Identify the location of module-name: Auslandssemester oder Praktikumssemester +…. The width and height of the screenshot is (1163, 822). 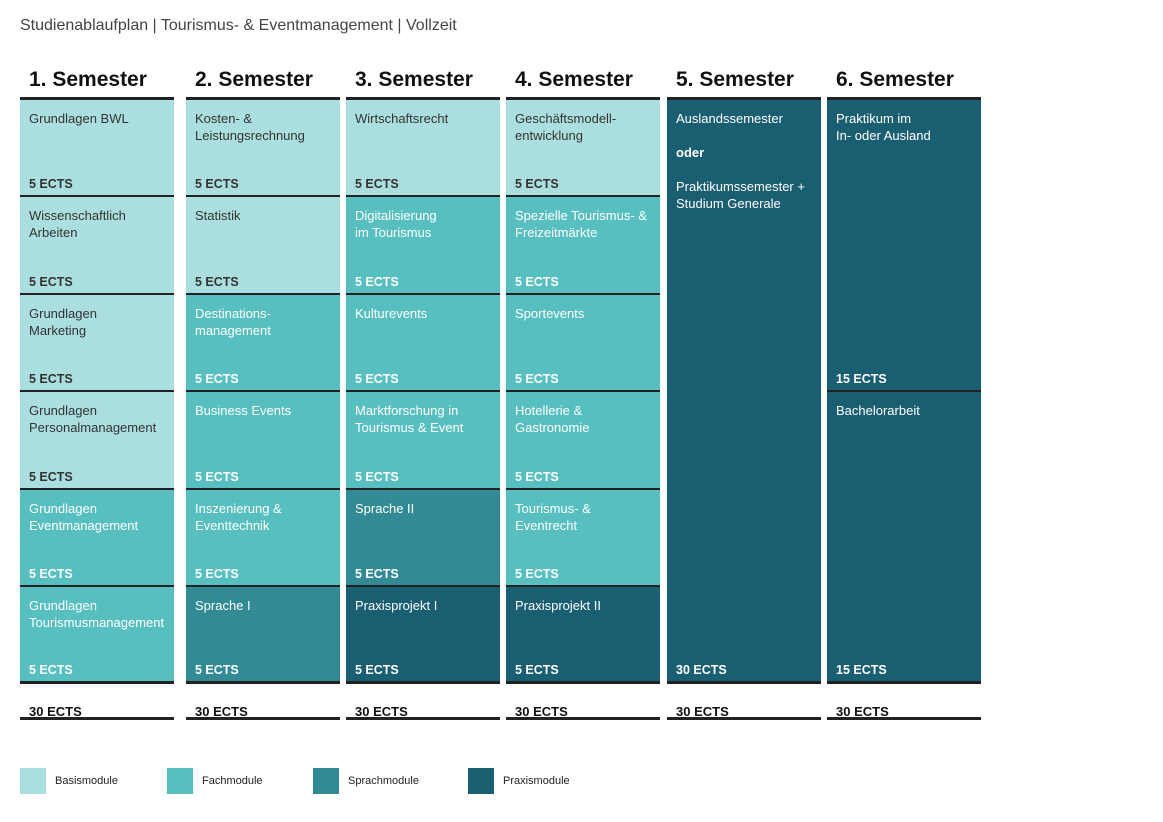
(740, 161).